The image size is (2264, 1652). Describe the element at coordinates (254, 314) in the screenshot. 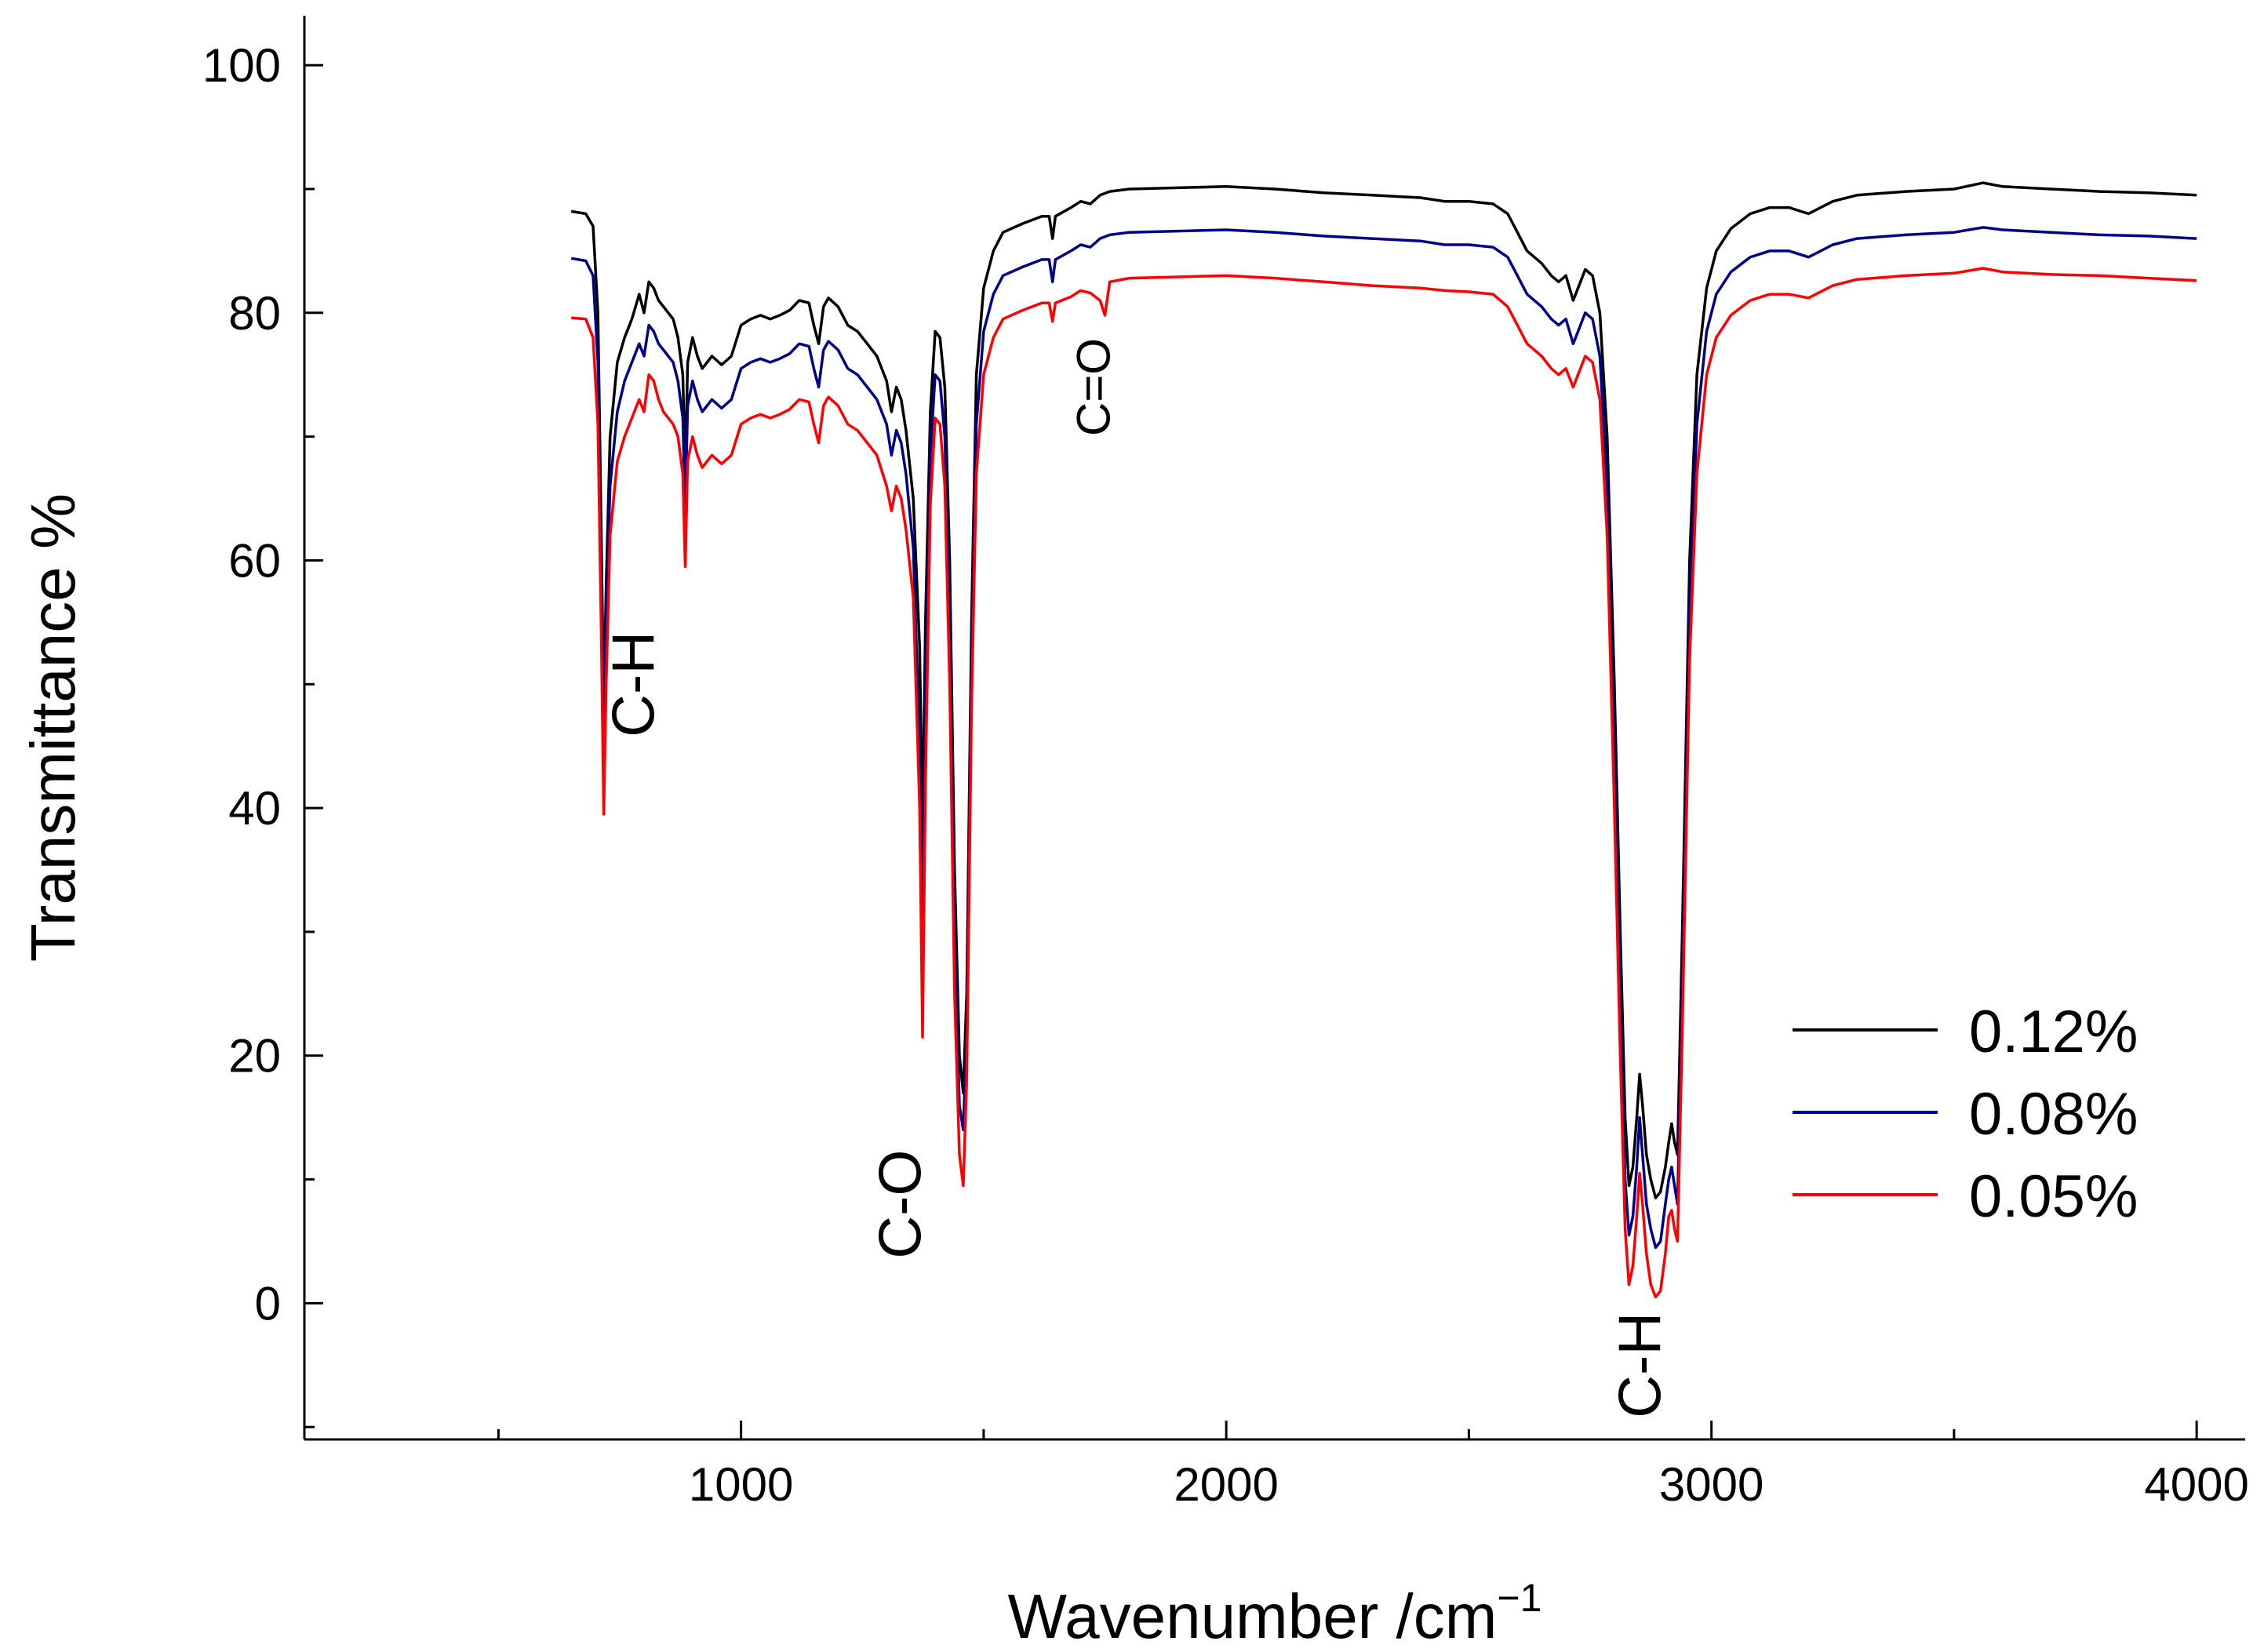

I see `y-tick-label: 80` at that location.